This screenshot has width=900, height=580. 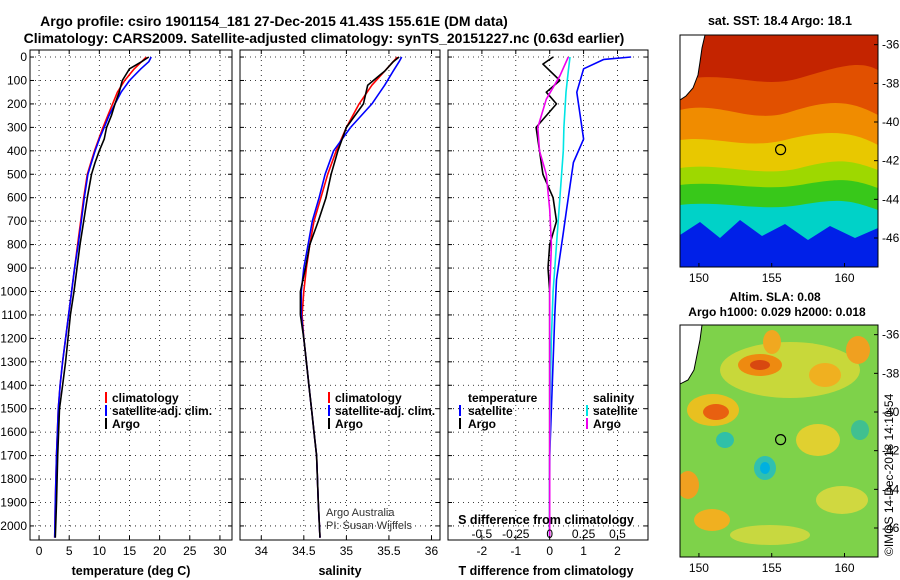 I want to click on sla-lat-label: -46, so click(x=891, y=528).